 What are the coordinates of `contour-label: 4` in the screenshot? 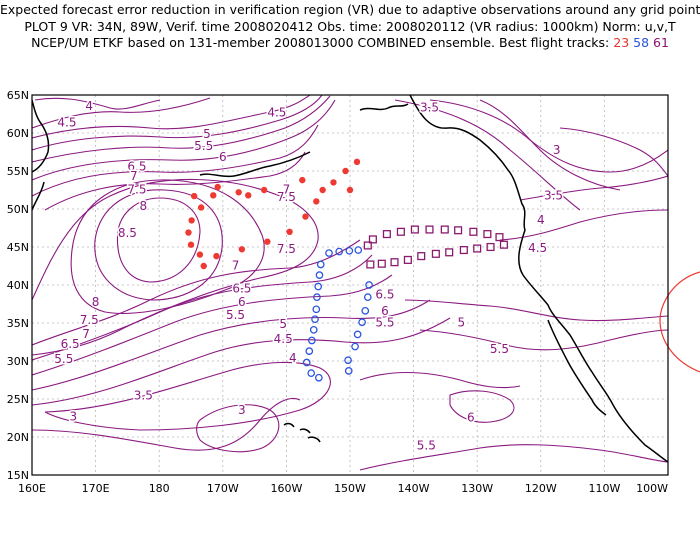 It's located at (89, 106).